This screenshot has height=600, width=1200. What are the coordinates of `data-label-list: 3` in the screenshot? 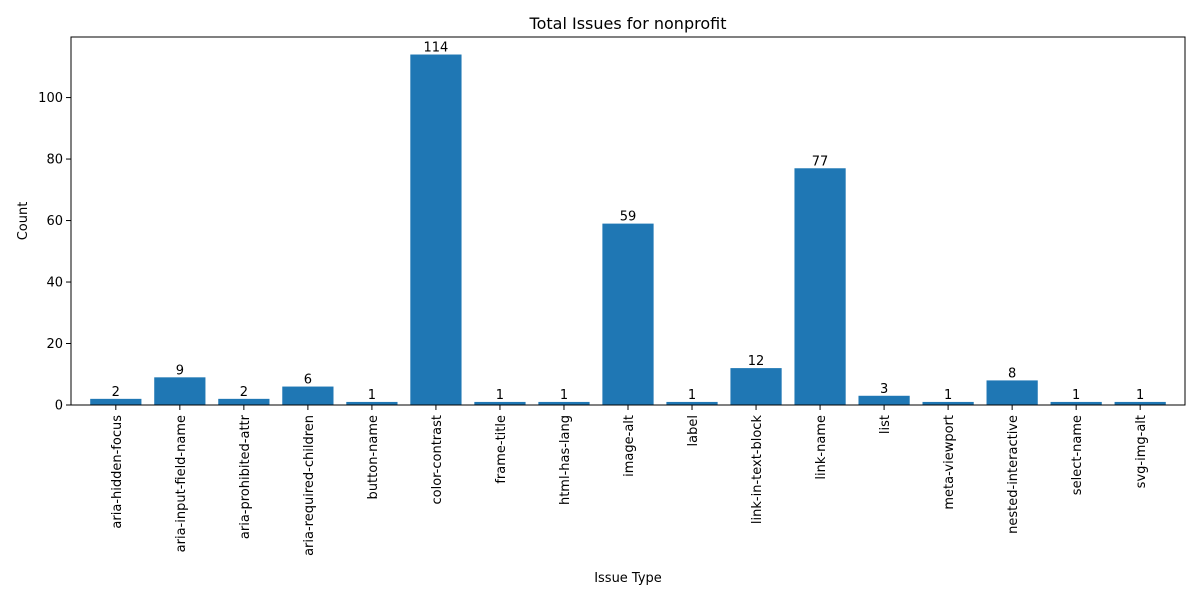 It's located at (884, 389).